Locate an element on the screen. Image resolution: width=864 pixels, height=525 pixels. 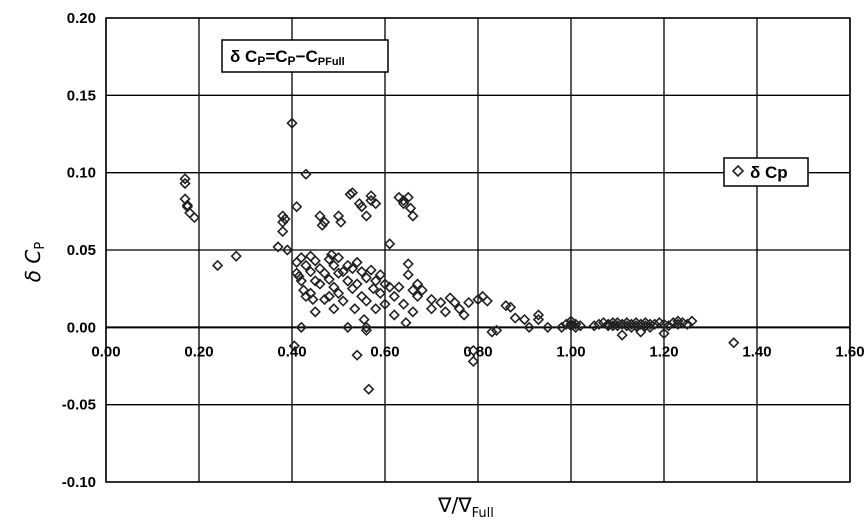
x-tick-label: 0.40 is located at coordinates (291, 351).